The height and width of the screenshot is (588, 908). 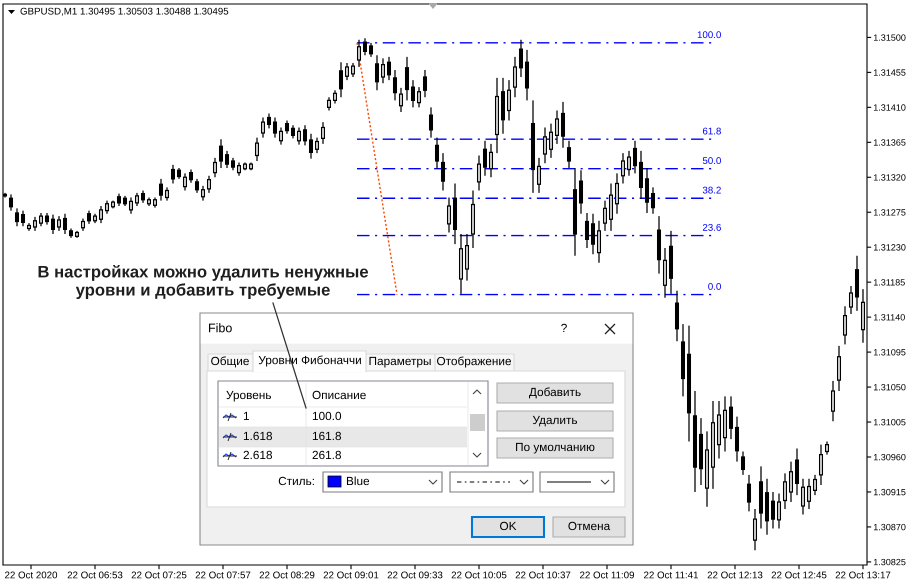 I want to click on annotation: Описание, so click(x=339, y=395).